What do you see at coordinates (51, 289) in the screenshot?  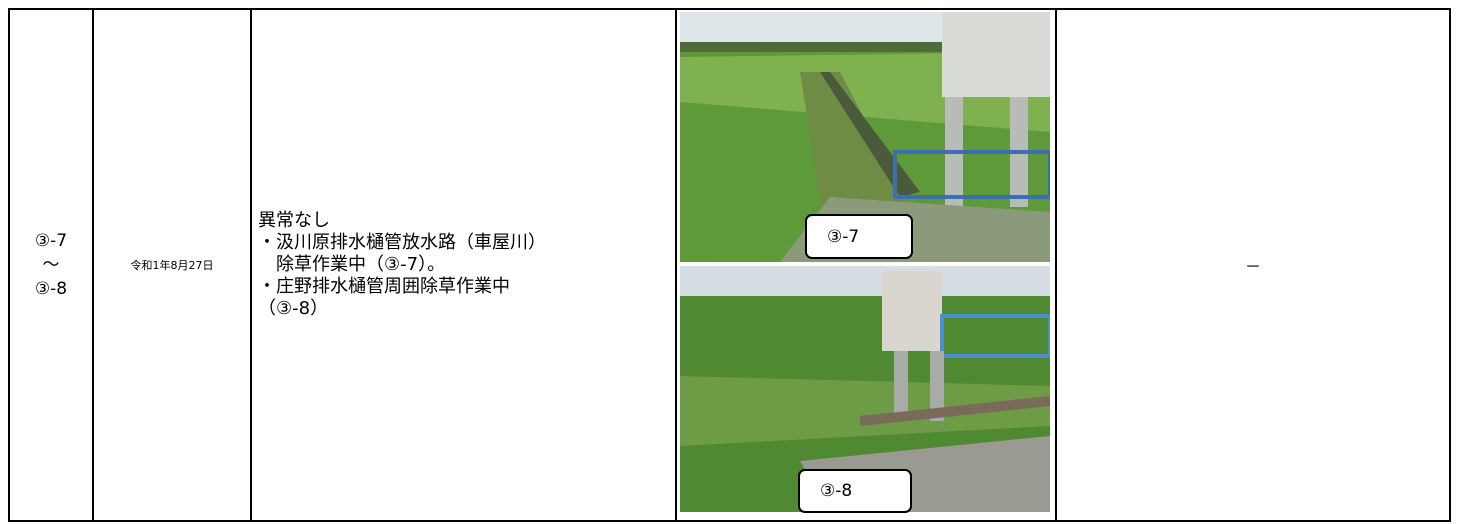 I see `section-text: ③-8` at bounding box center [51, 289].